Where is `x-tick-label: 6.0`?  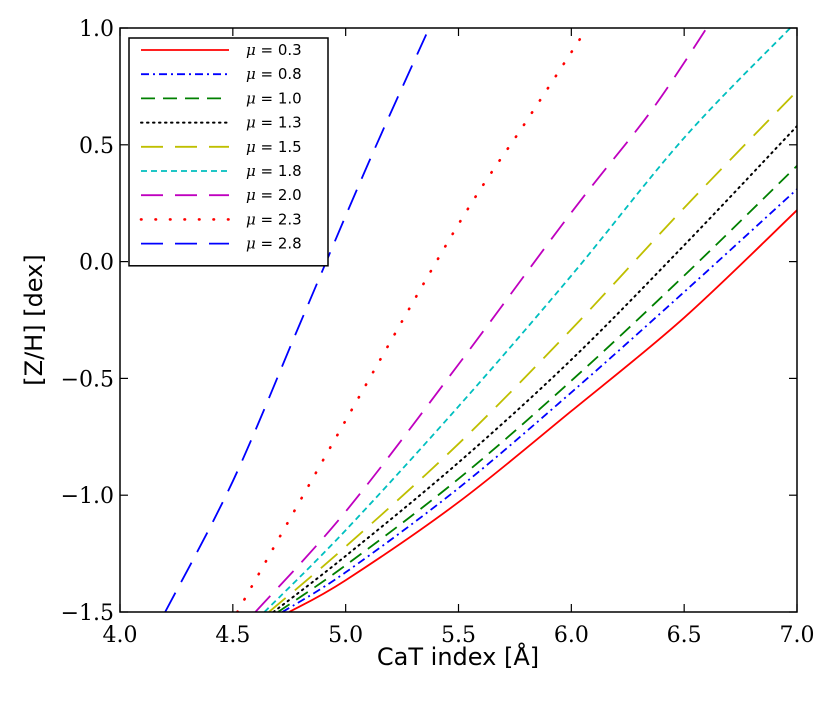 x-tick-label: 6.0 is located at coordinates (571, 635).